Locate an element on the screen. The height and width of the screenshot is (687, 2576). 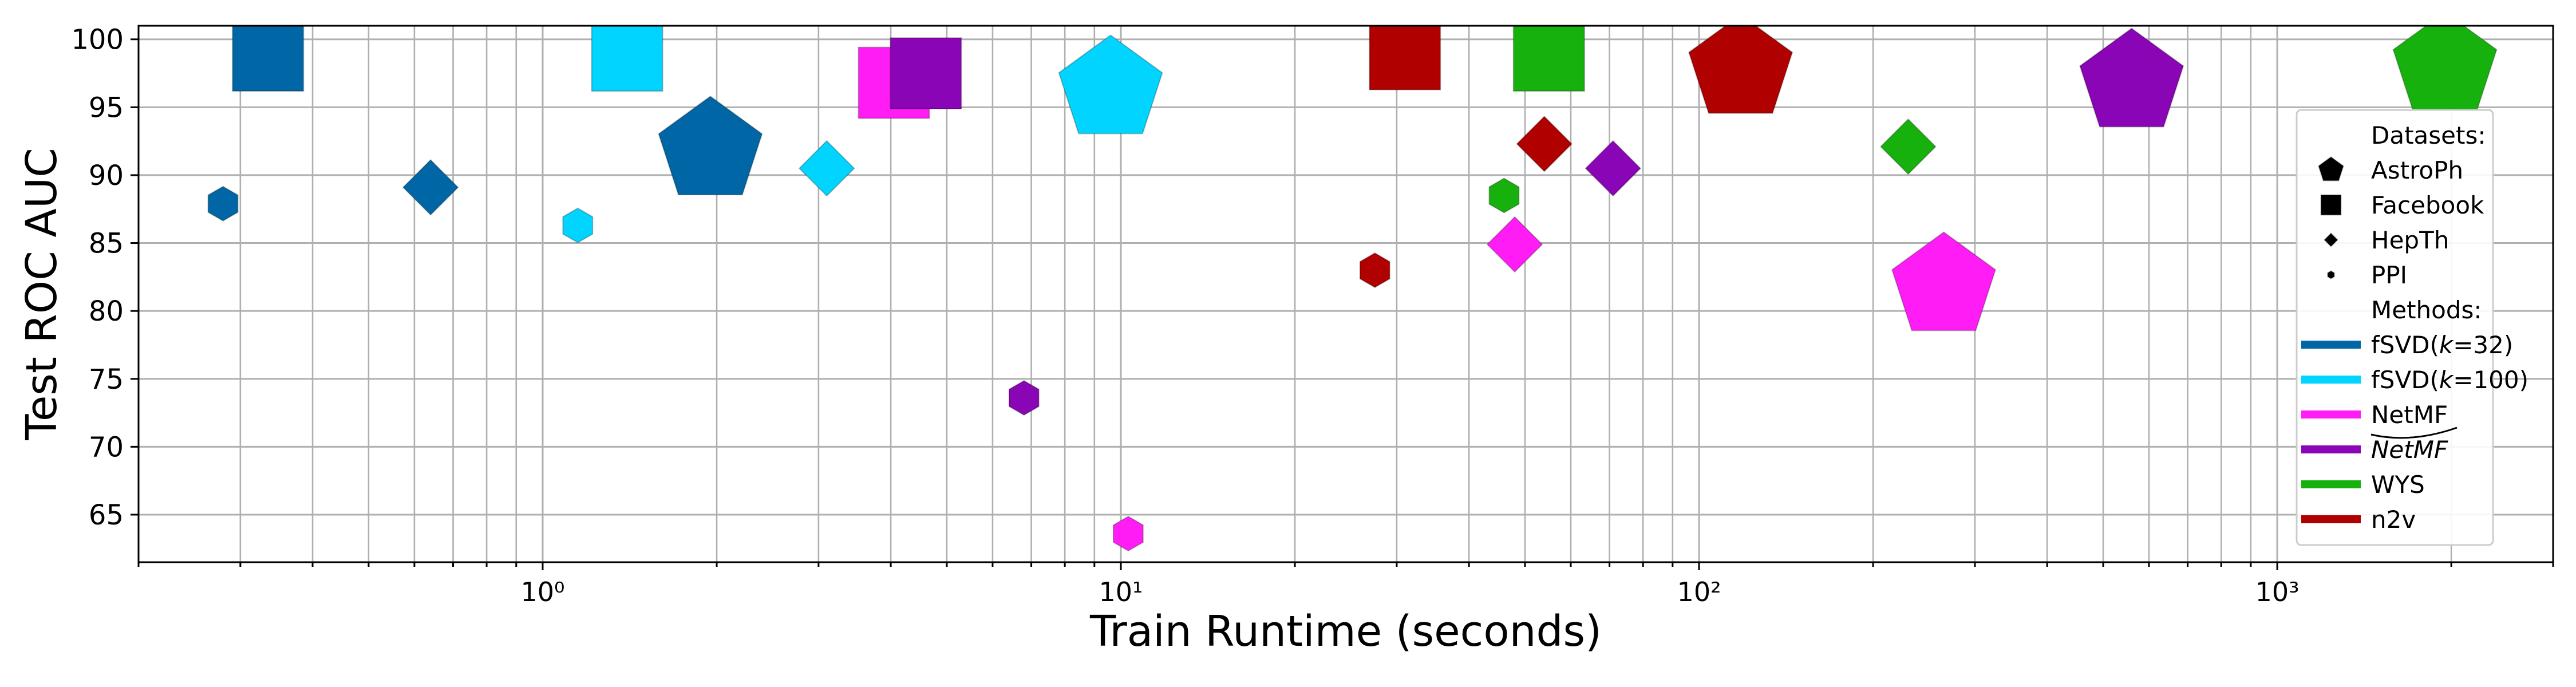
legend-dataset-hepth: HepTh is located at coordinates (2410, 240).